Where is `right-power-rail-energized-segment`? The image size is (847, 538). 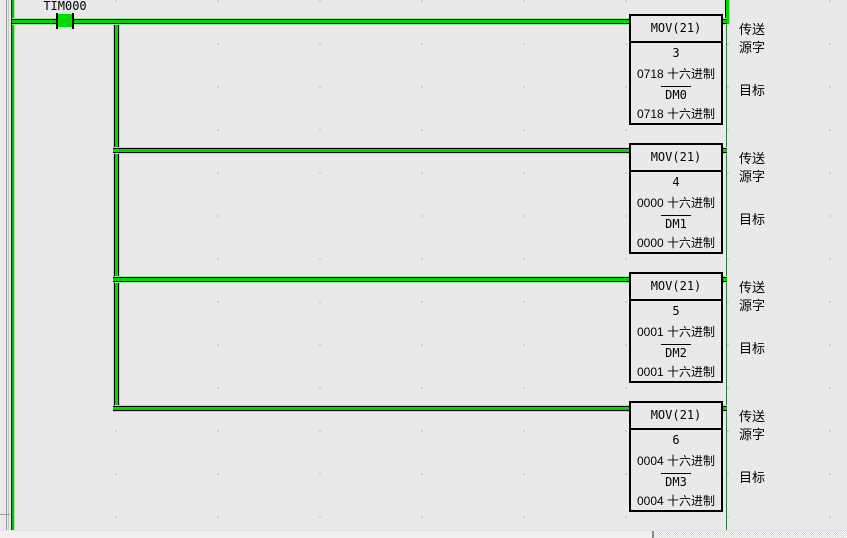 right-power-rail-energized-segment is located at coordinates (727, 12).